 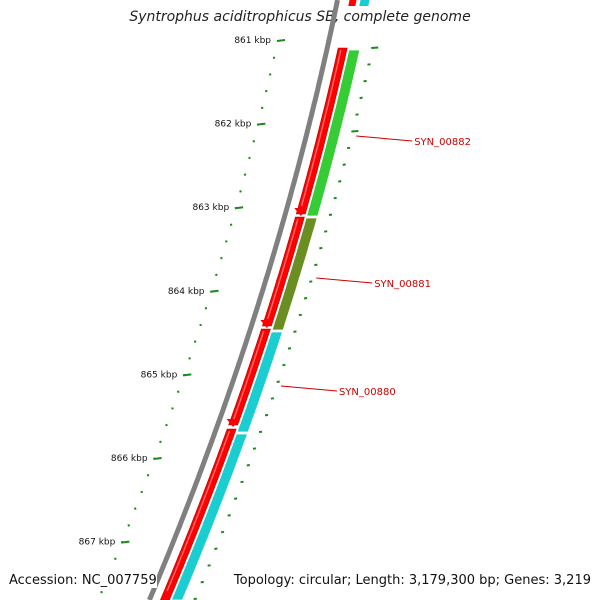 I want to click on tick-label: 861 kbp, so click(x=252, y=41).